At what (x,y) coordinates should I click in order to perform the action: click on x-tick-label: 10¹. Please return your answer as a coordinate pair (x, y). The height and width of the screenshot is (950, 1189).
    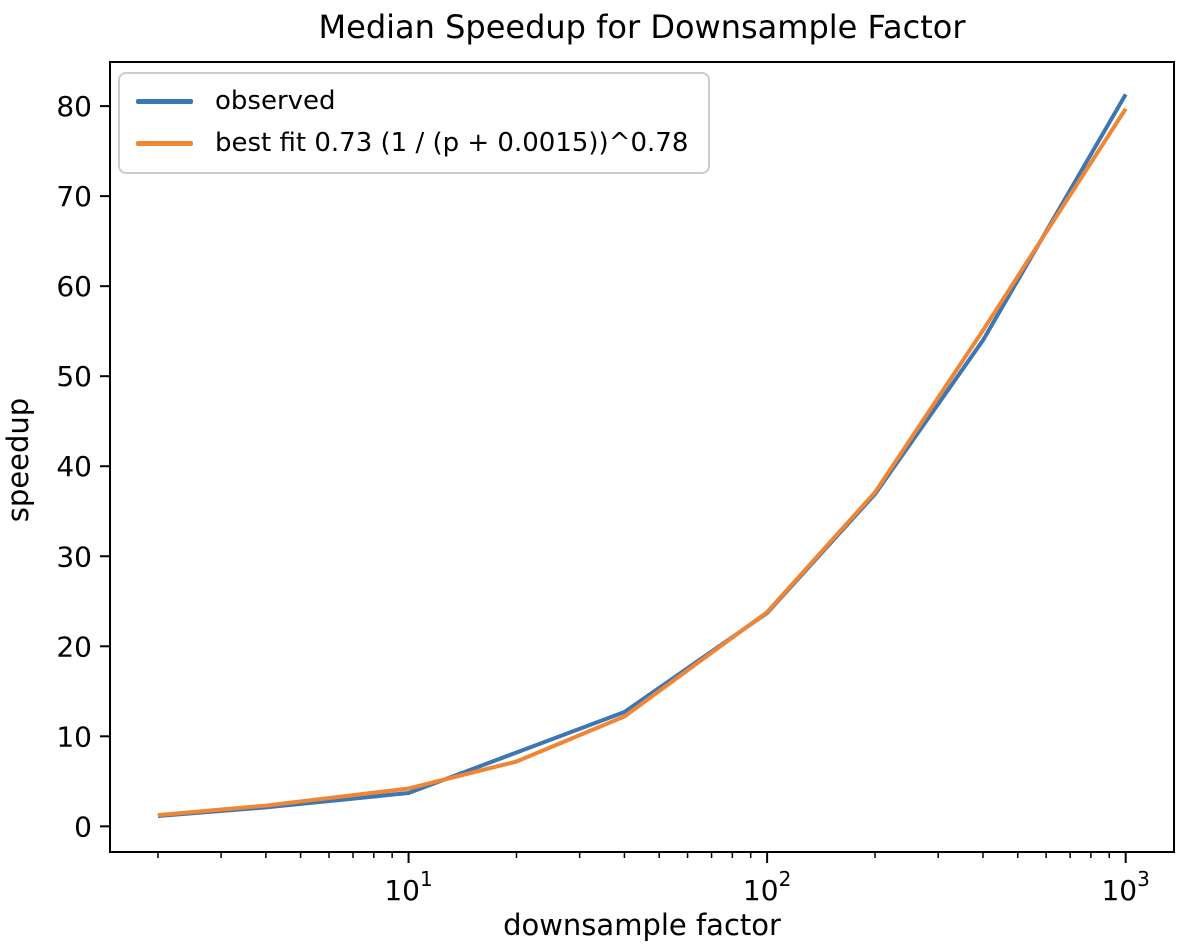
    Looking at the image, I should click on (408, 887).